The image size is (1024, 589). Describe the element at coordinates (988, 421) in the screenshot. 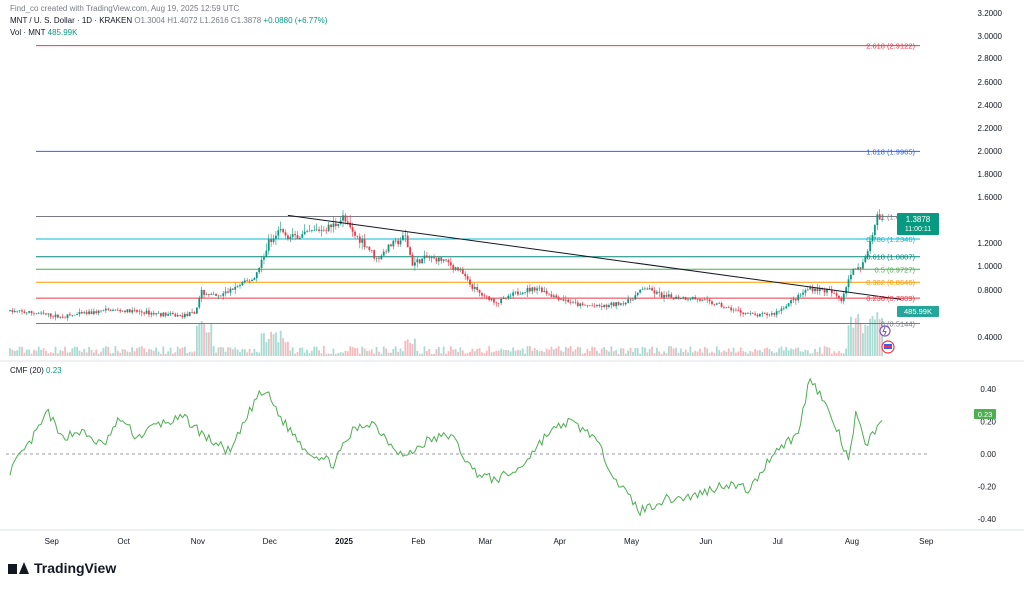

I see `cmf-tick-label: 0.20` at that location.